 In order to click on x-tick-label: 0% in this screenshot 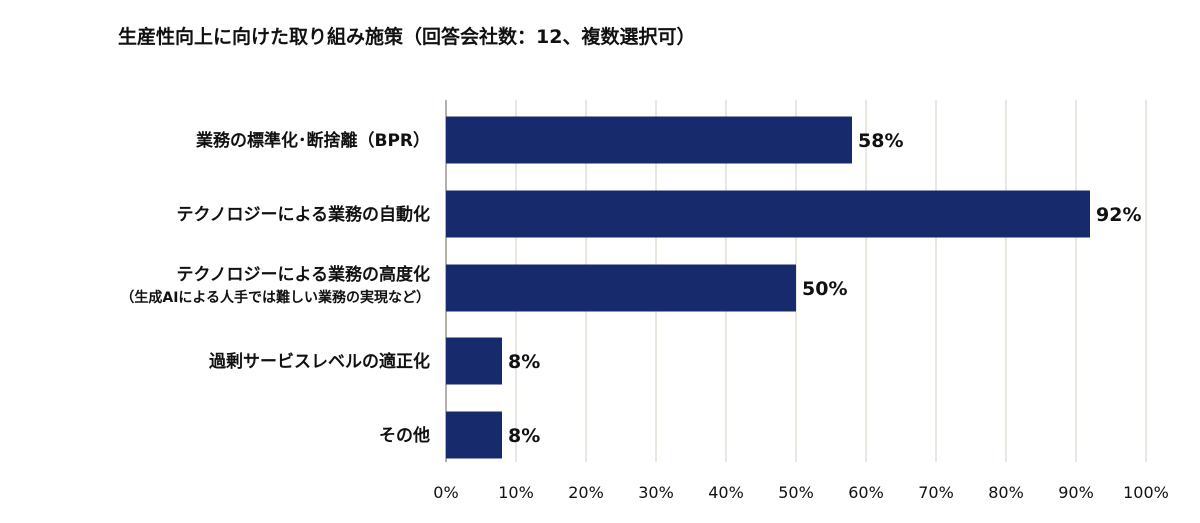, I will do `click(445, 492)`.